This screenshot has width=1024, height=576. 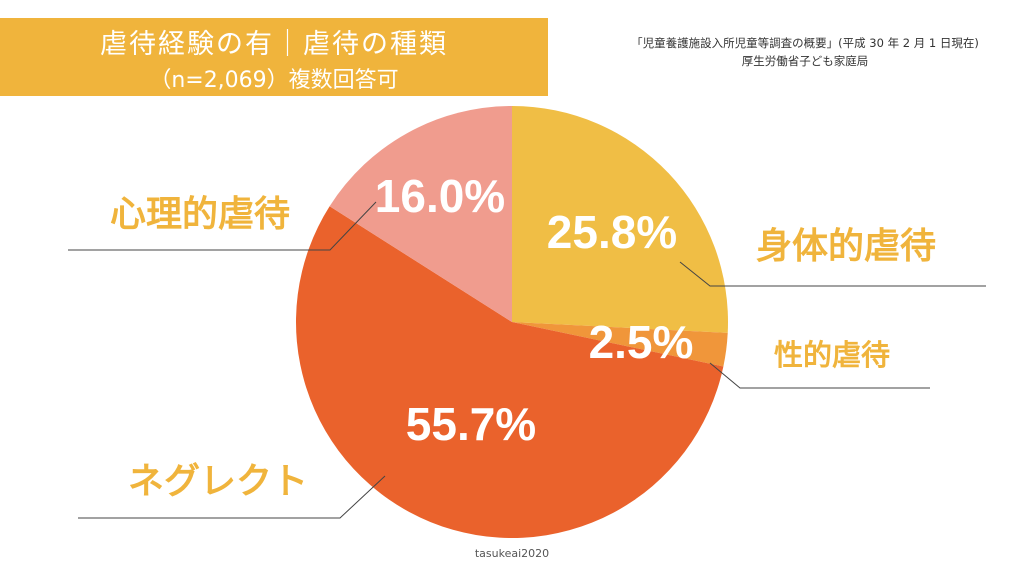 What do you see at coordinates (846, 246) in the screenshot?
I see `slice-category-label: 身体的虐待` at bounding box center [846, 246].